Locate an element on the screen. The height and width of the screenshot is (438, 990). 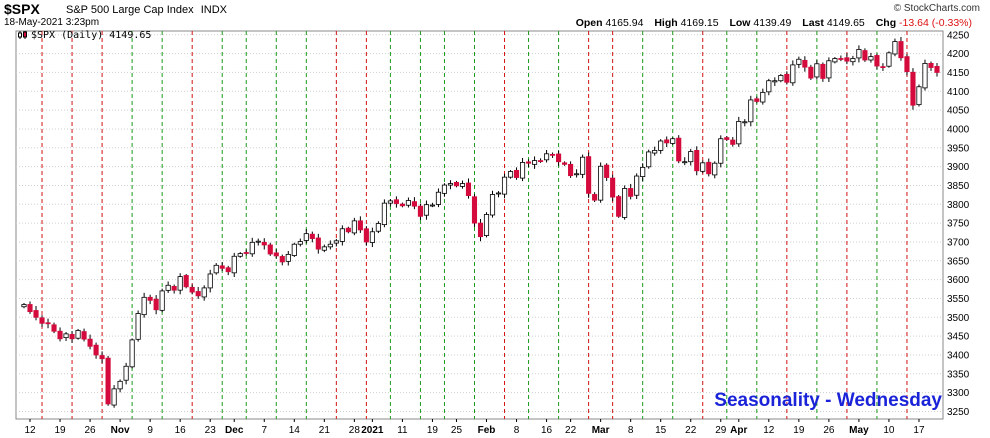
x-tick-label: 25 is located at coordinates (457, 430).